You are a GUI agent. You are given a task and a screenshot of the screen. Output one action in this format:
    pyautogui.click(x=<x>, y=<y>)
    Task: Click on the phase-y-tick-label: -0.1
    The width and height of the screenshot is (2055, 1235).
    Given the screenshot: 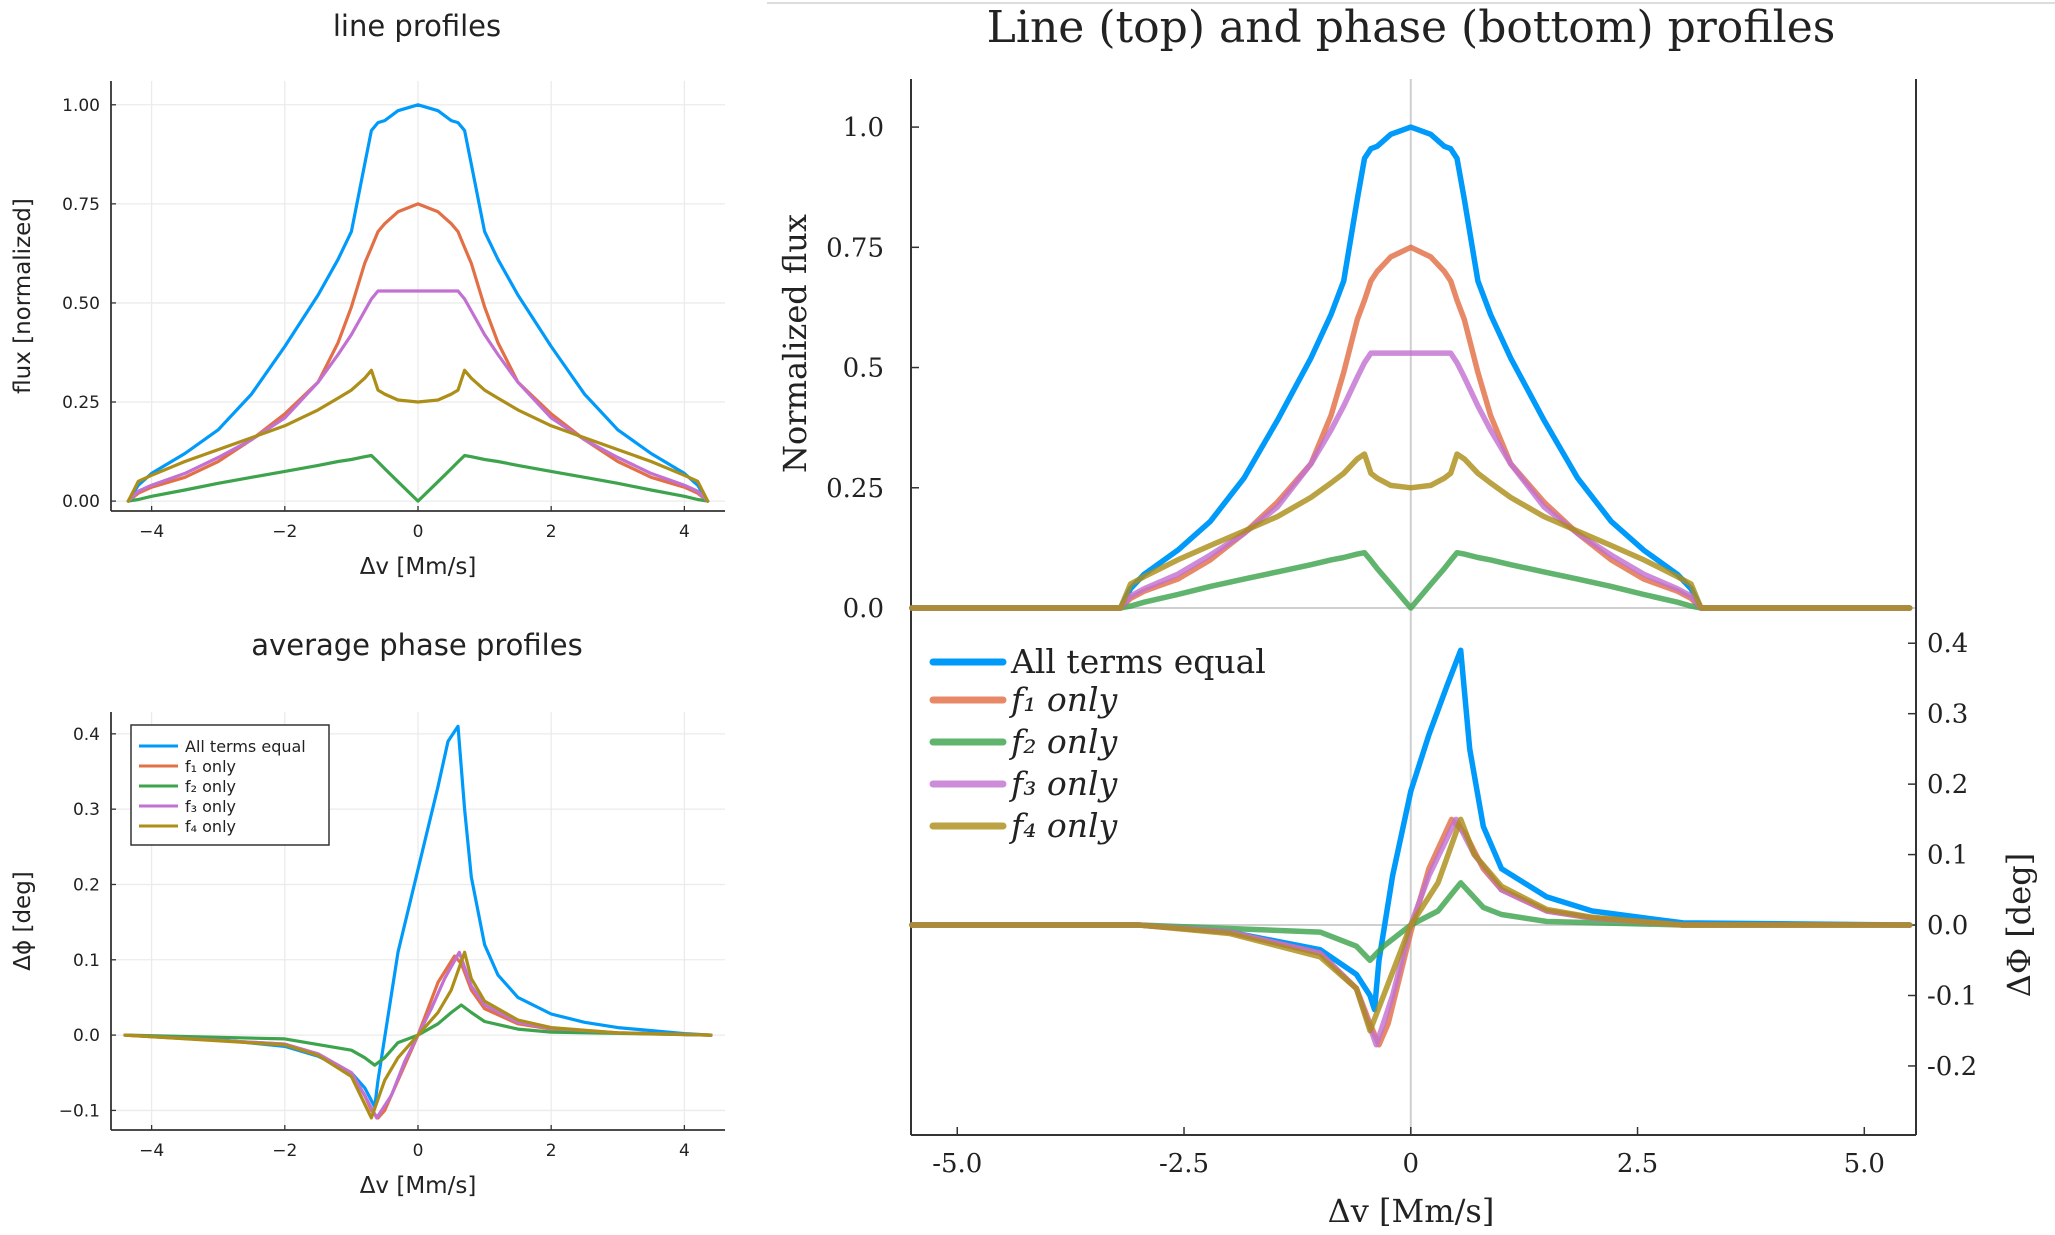 What is the action you would take?
    pyautogui.click(x=1952, y=997)
    